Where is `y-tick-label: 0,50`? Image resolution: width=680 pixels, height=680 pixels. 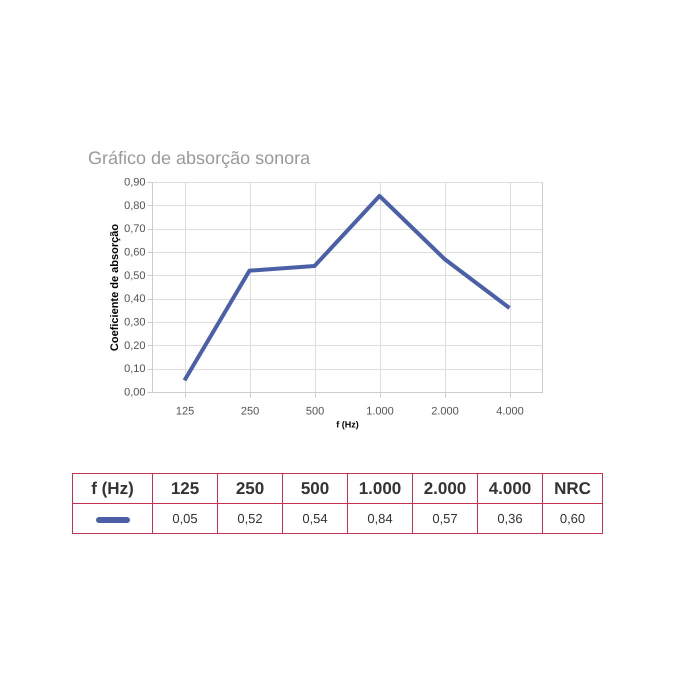
y-tick-label: 0,50 is located at coordinates (135, 276).